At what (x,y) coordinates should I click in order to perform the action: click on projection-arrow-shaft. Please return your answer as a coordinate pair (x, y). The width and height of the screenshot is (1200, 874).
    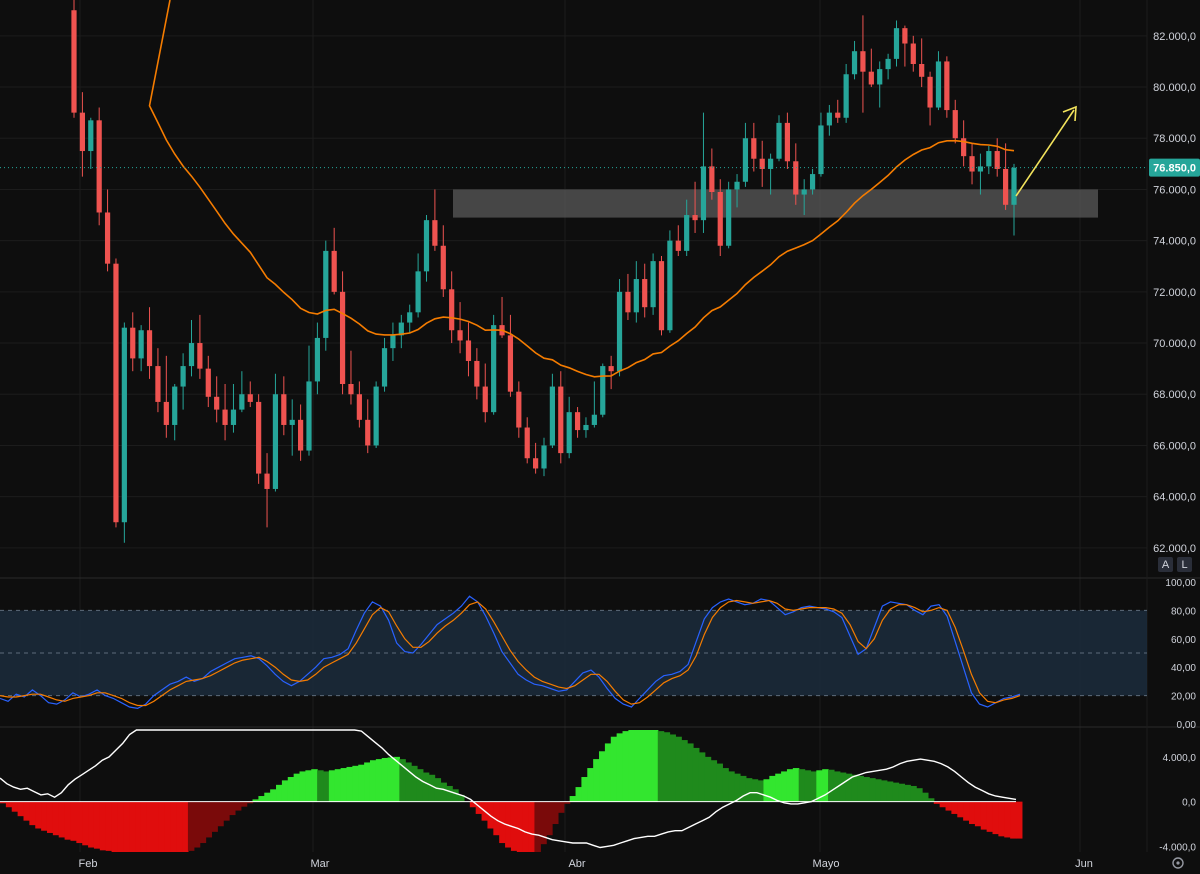
    Looking at the image, I should click on (1045, 153).